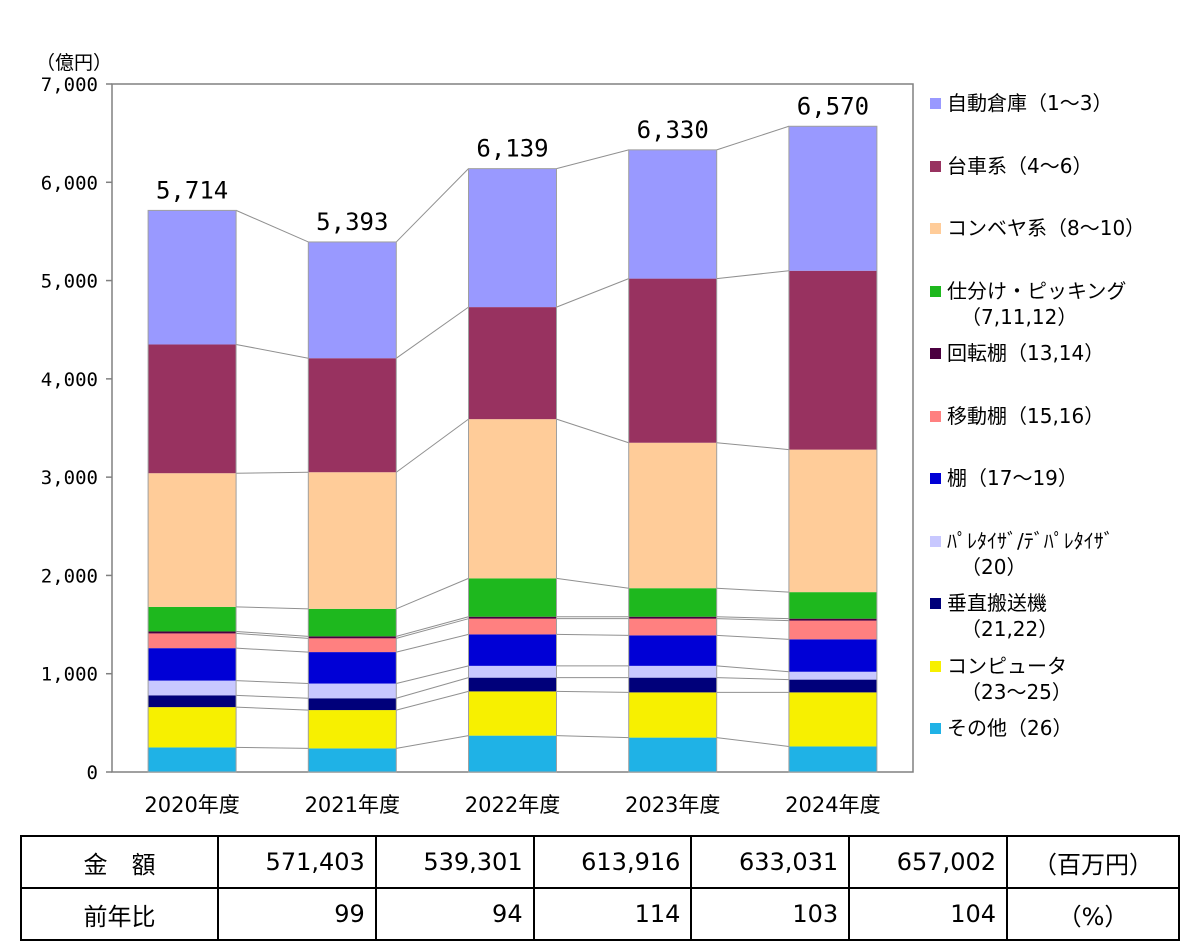 Image resolution: width=1200 pixels, height=945 pixels. I want to click on legend-label-line2: （21,22）, so click(1010, 629).